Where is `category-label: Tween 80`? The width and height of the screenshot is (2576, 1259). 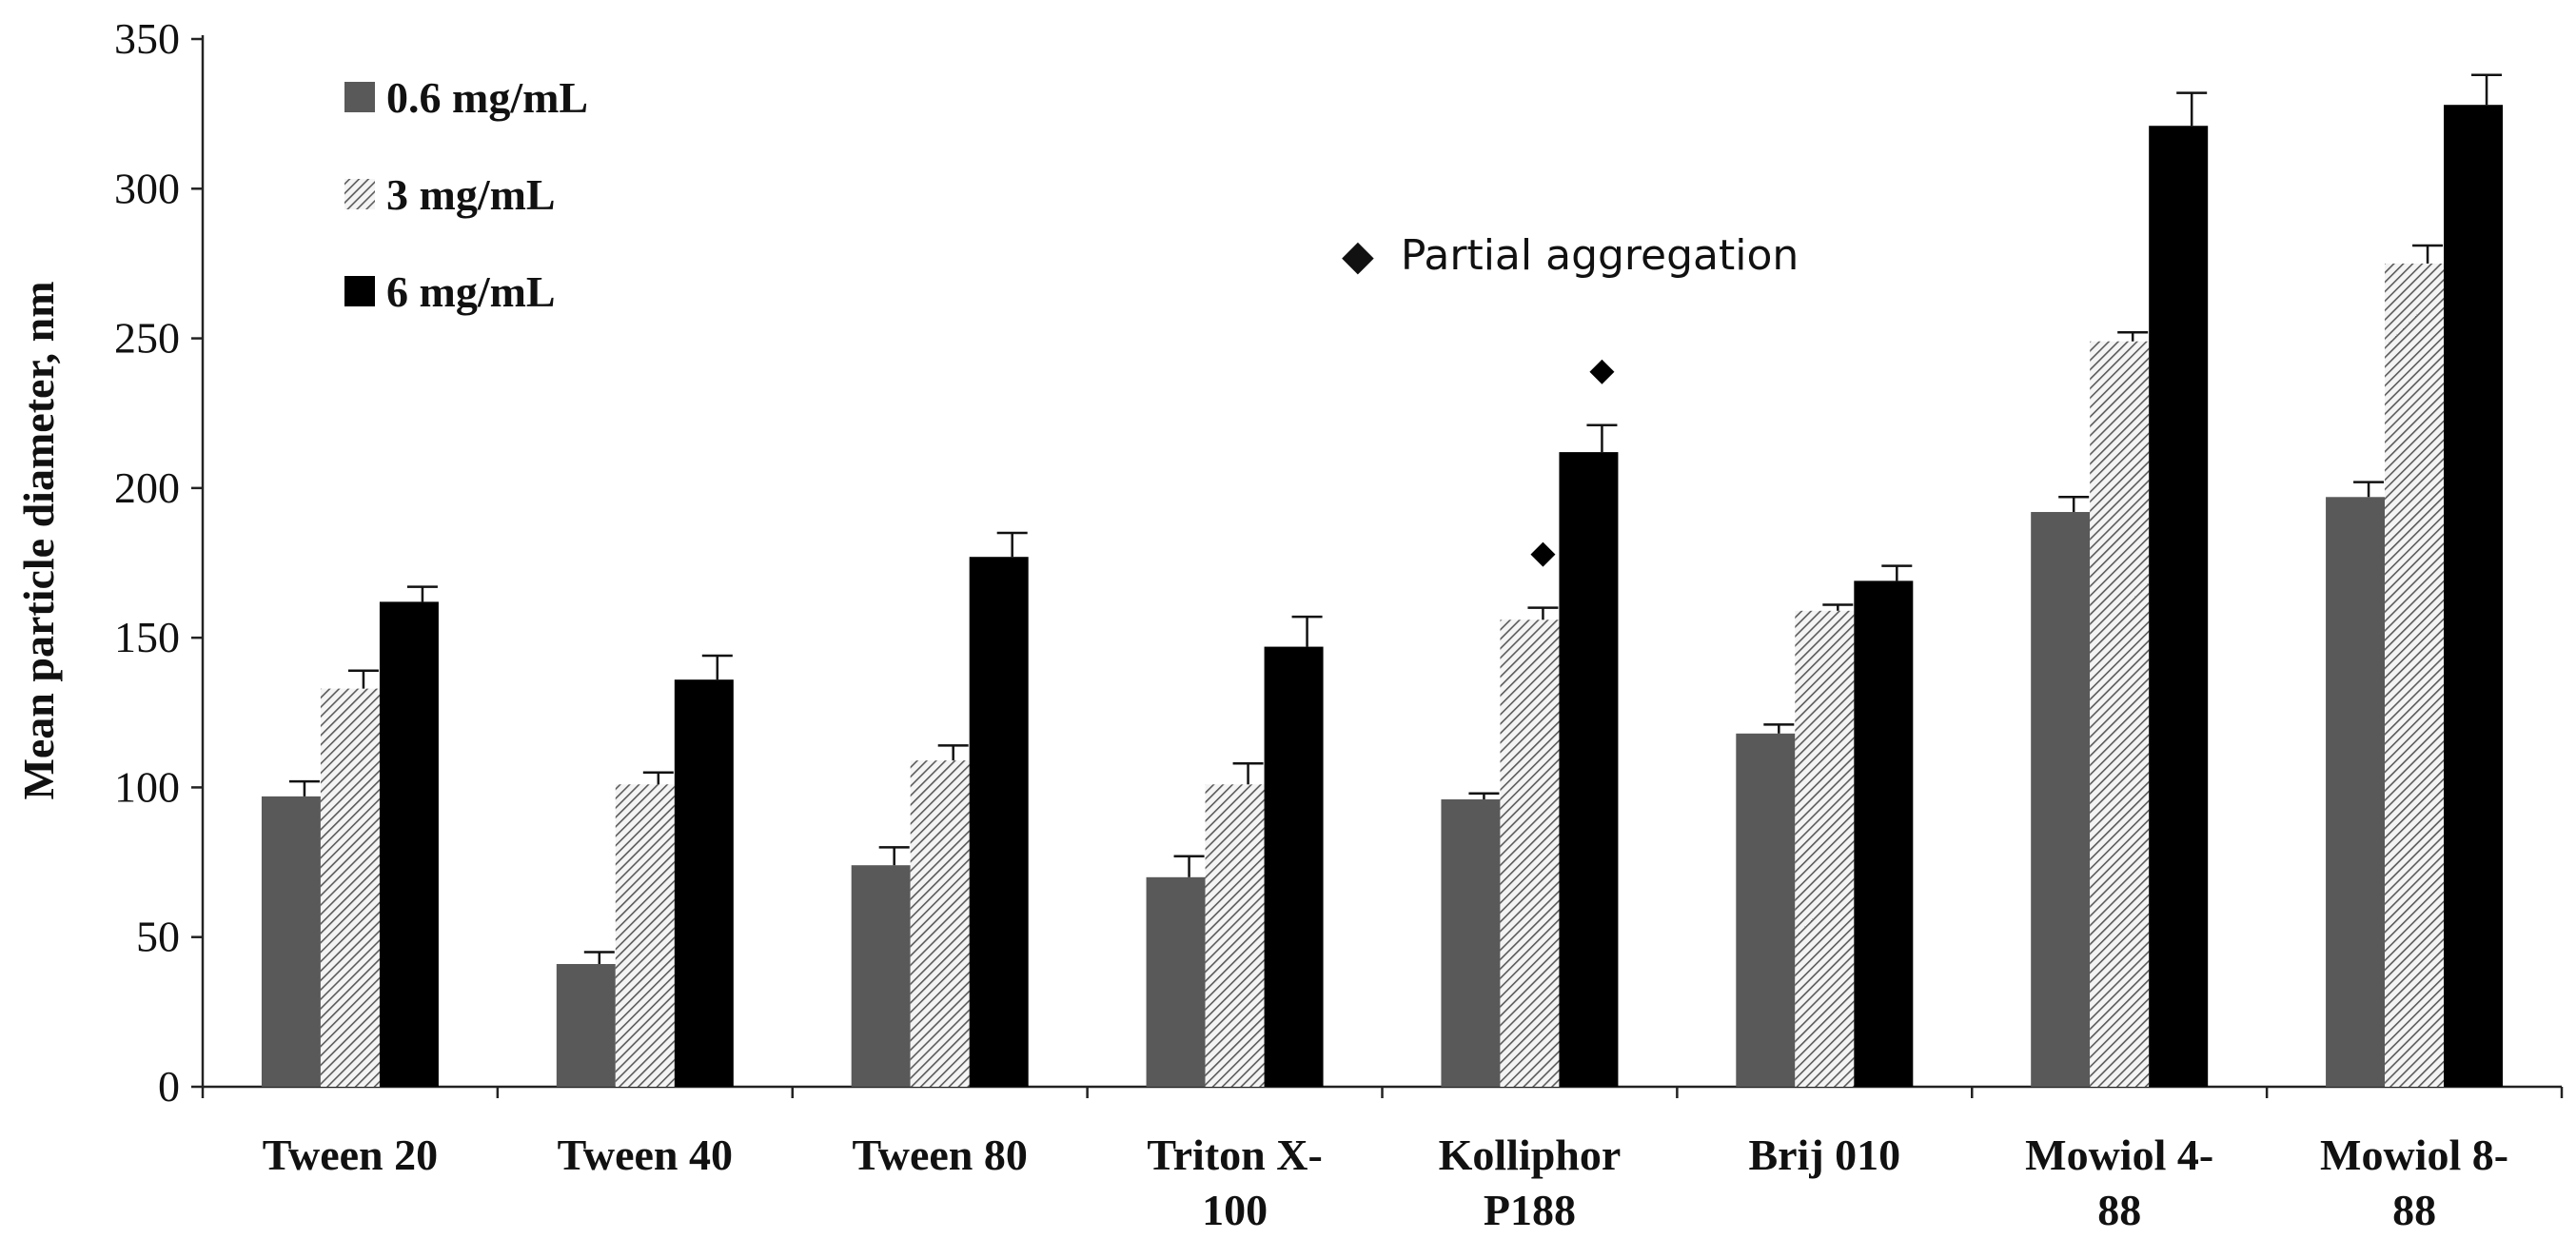
category-label: Tween 80 is located at coordinates (939, 1155).